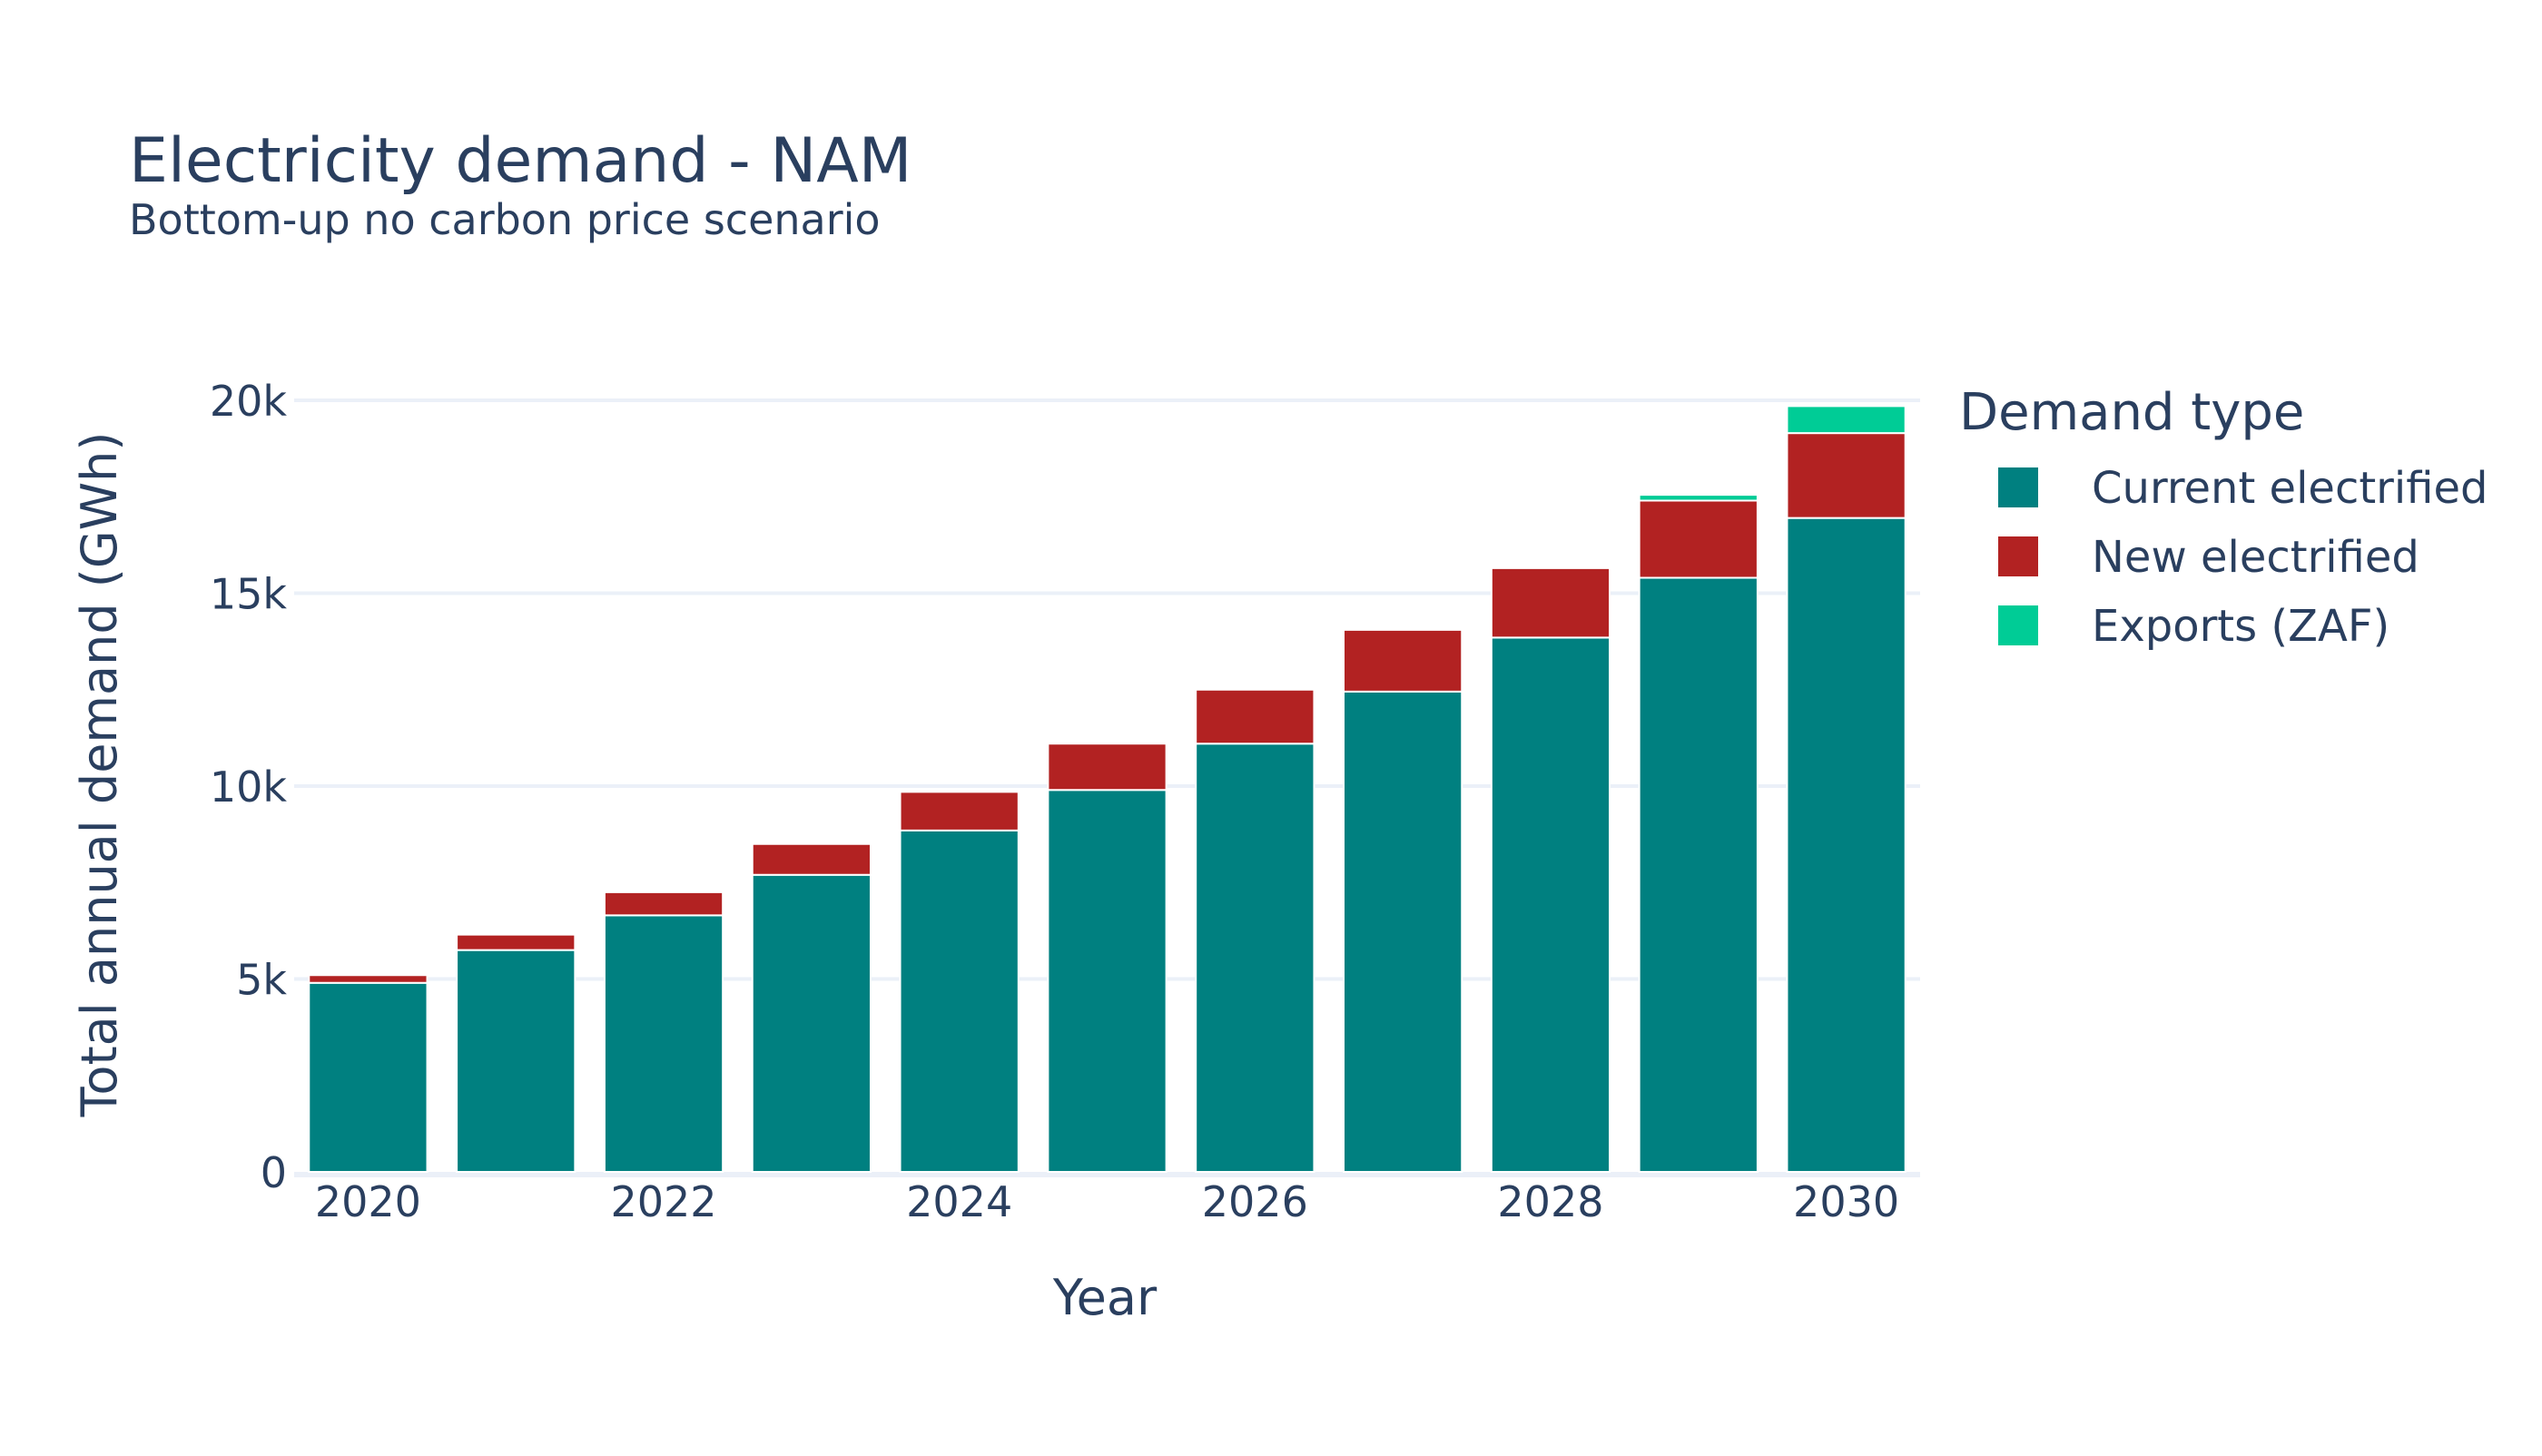  Describe the element at coordinates (1255, 1201) in the screenshot. I see `x-tick-label: 2026` at that location.